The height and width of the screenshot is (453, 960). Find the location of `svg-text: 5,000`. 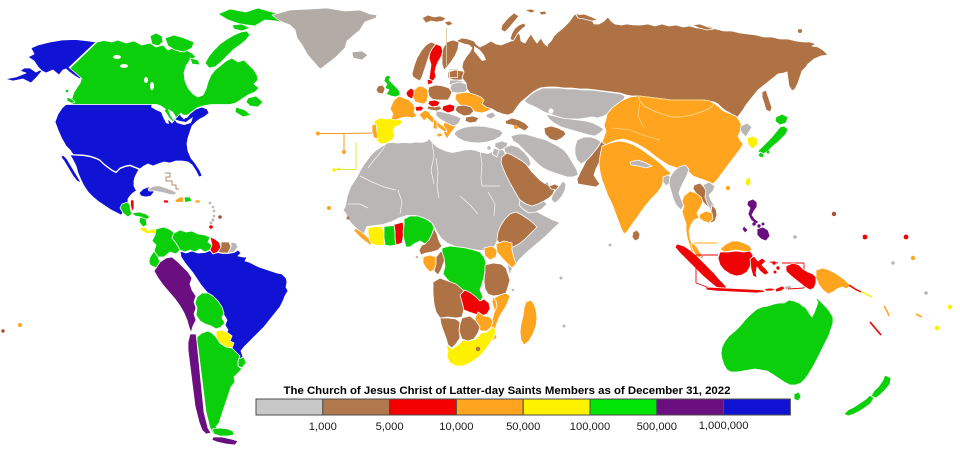

svg-text: 5,000 is located at coordinates (390, 427).